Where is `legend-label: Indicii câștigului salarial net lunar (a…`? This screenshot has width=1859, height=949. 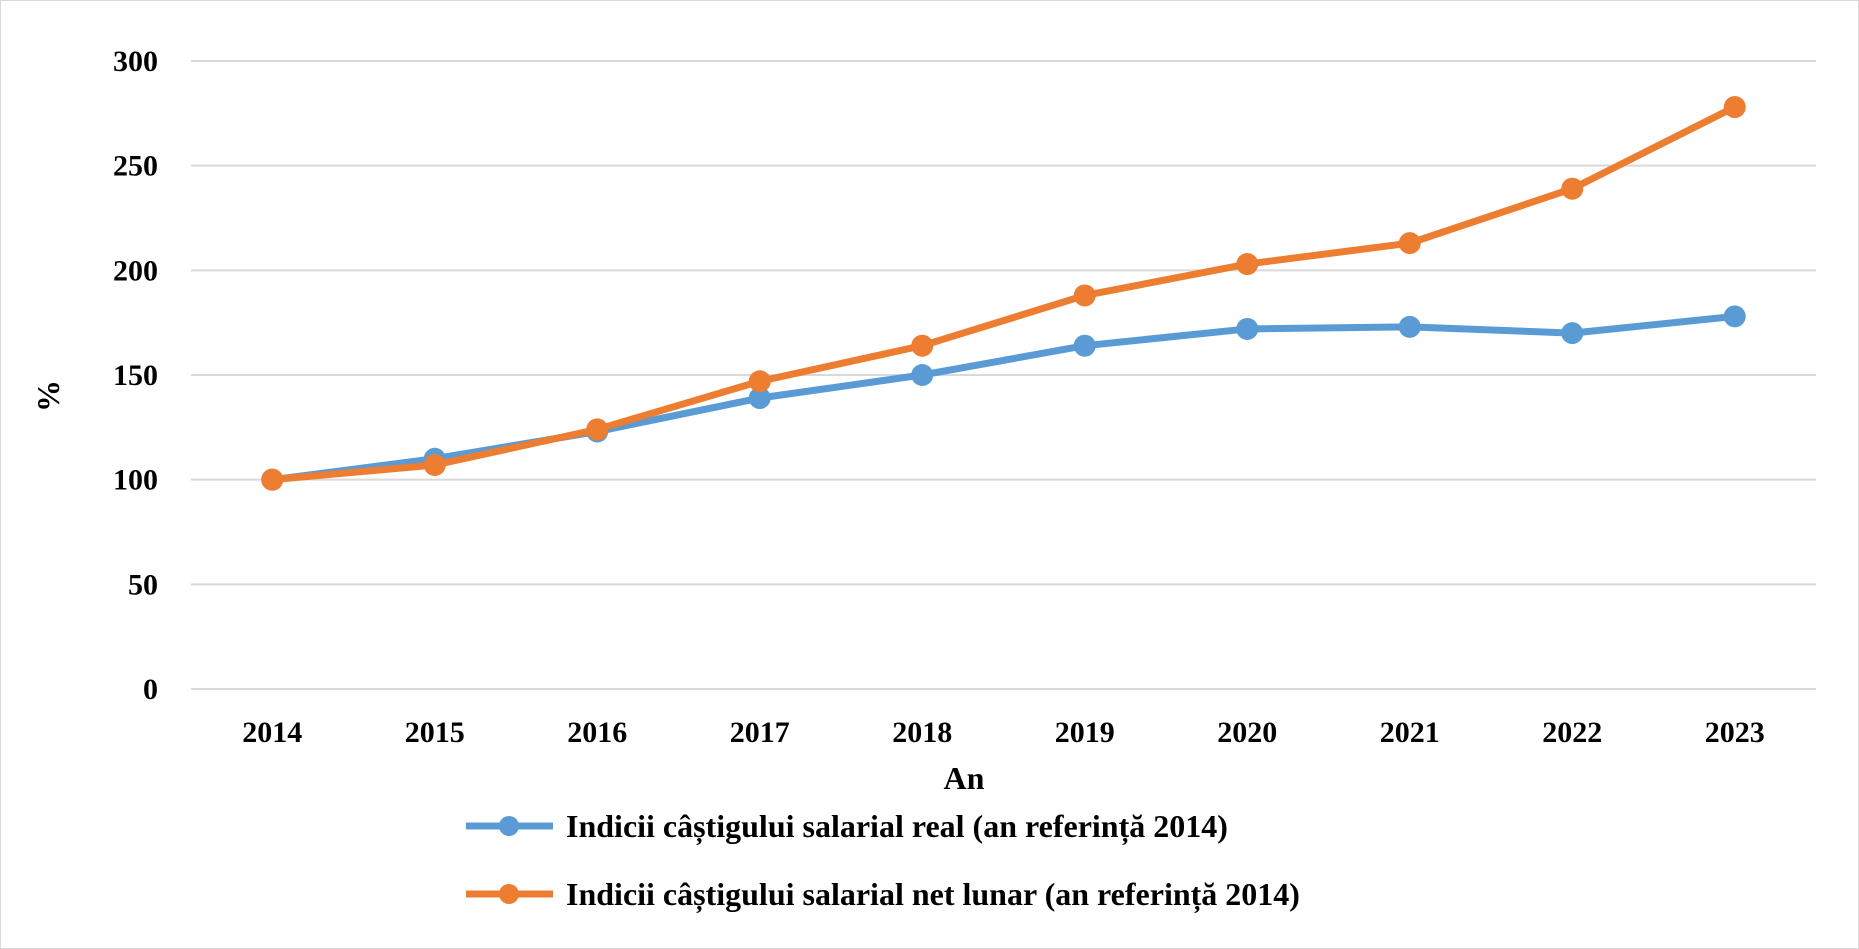
legend-label: Indicii câștigului salarial net lunar (a… is located at coordinates (933, 894).